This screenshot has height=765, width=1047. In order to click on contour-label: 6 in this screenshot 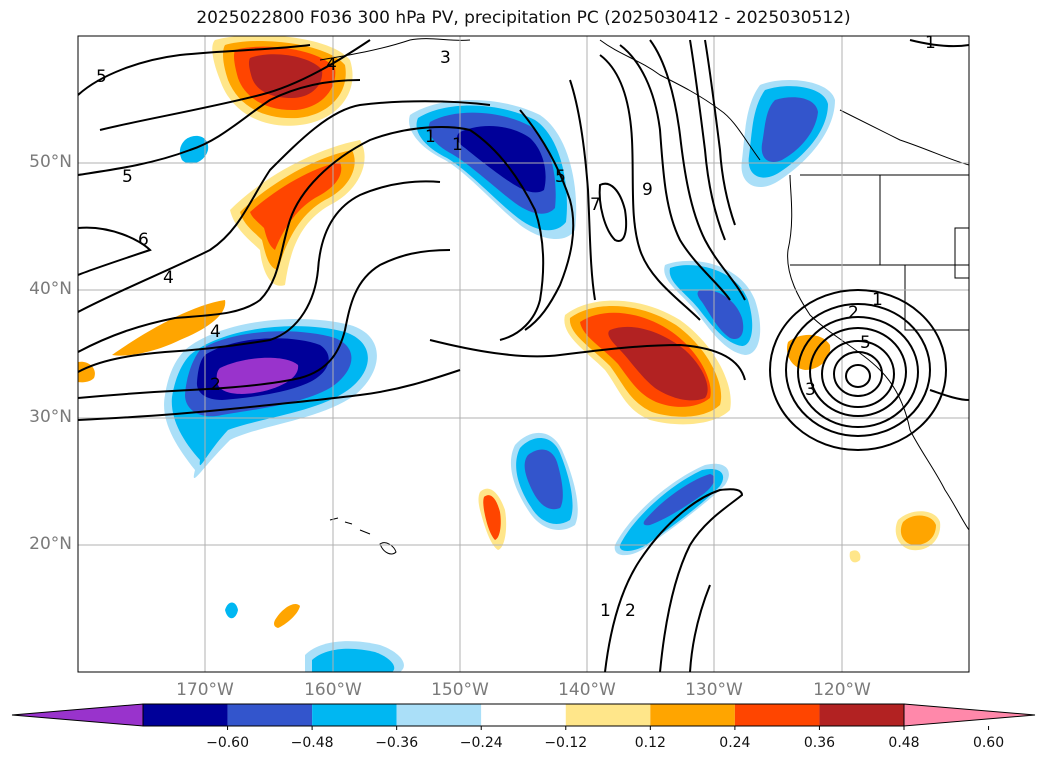, I will do `click(143, 240)`.